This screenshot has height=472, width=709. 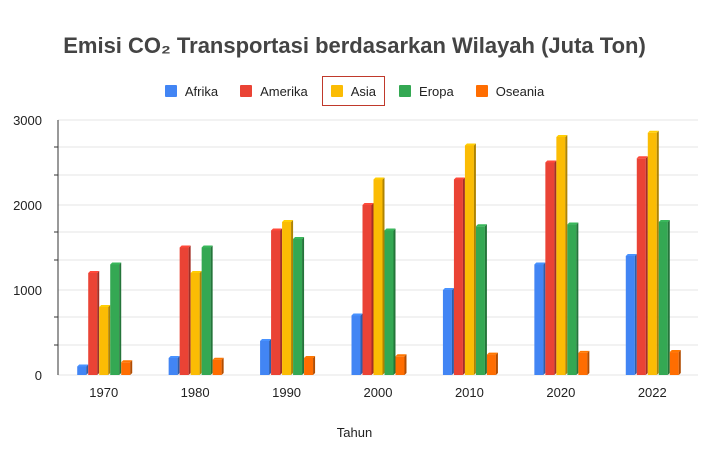 I want to click on bar-oseania-1980, so click(x=217, y=367).